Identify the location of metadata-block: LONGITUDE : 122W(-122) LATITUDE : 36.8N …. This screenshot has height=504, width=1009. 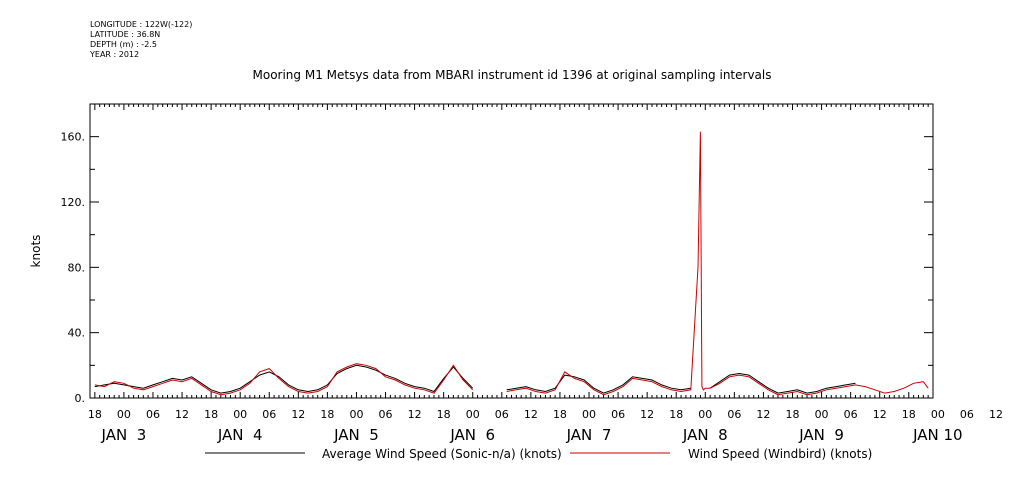
(141, 40).